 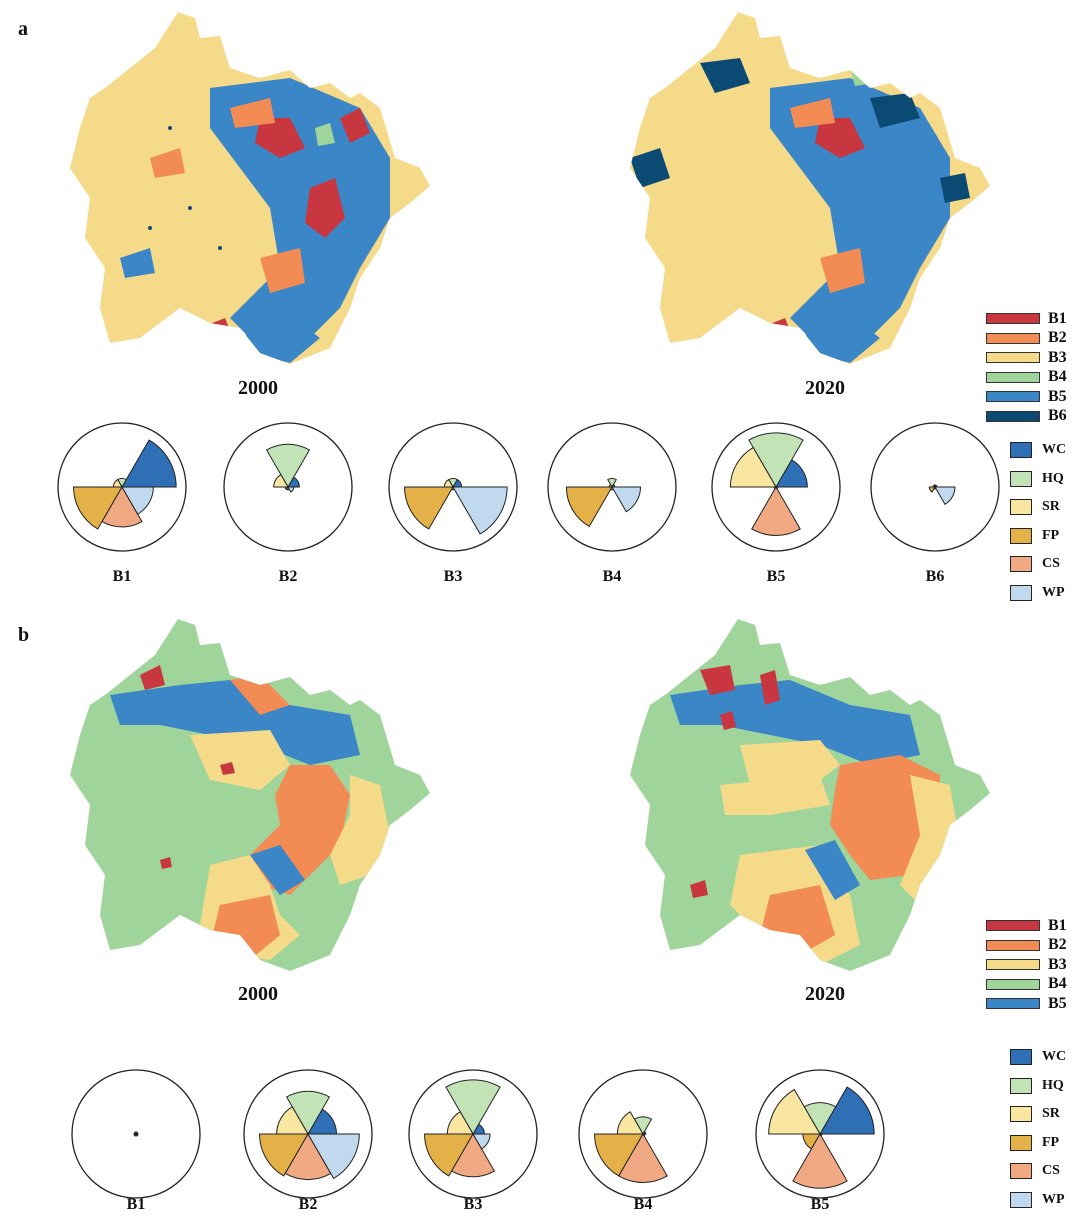 I want to click on map-b-2020, so click(x=810, y=795).